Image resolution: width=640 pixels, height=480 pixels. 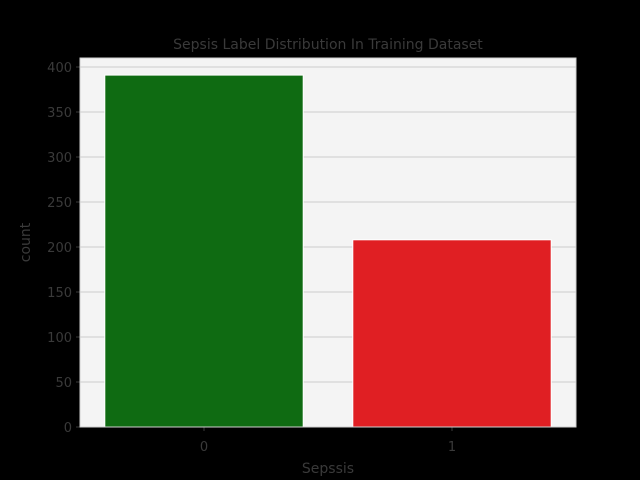 I want to click on y-tick-label: 50, so click(x=63, y=383).